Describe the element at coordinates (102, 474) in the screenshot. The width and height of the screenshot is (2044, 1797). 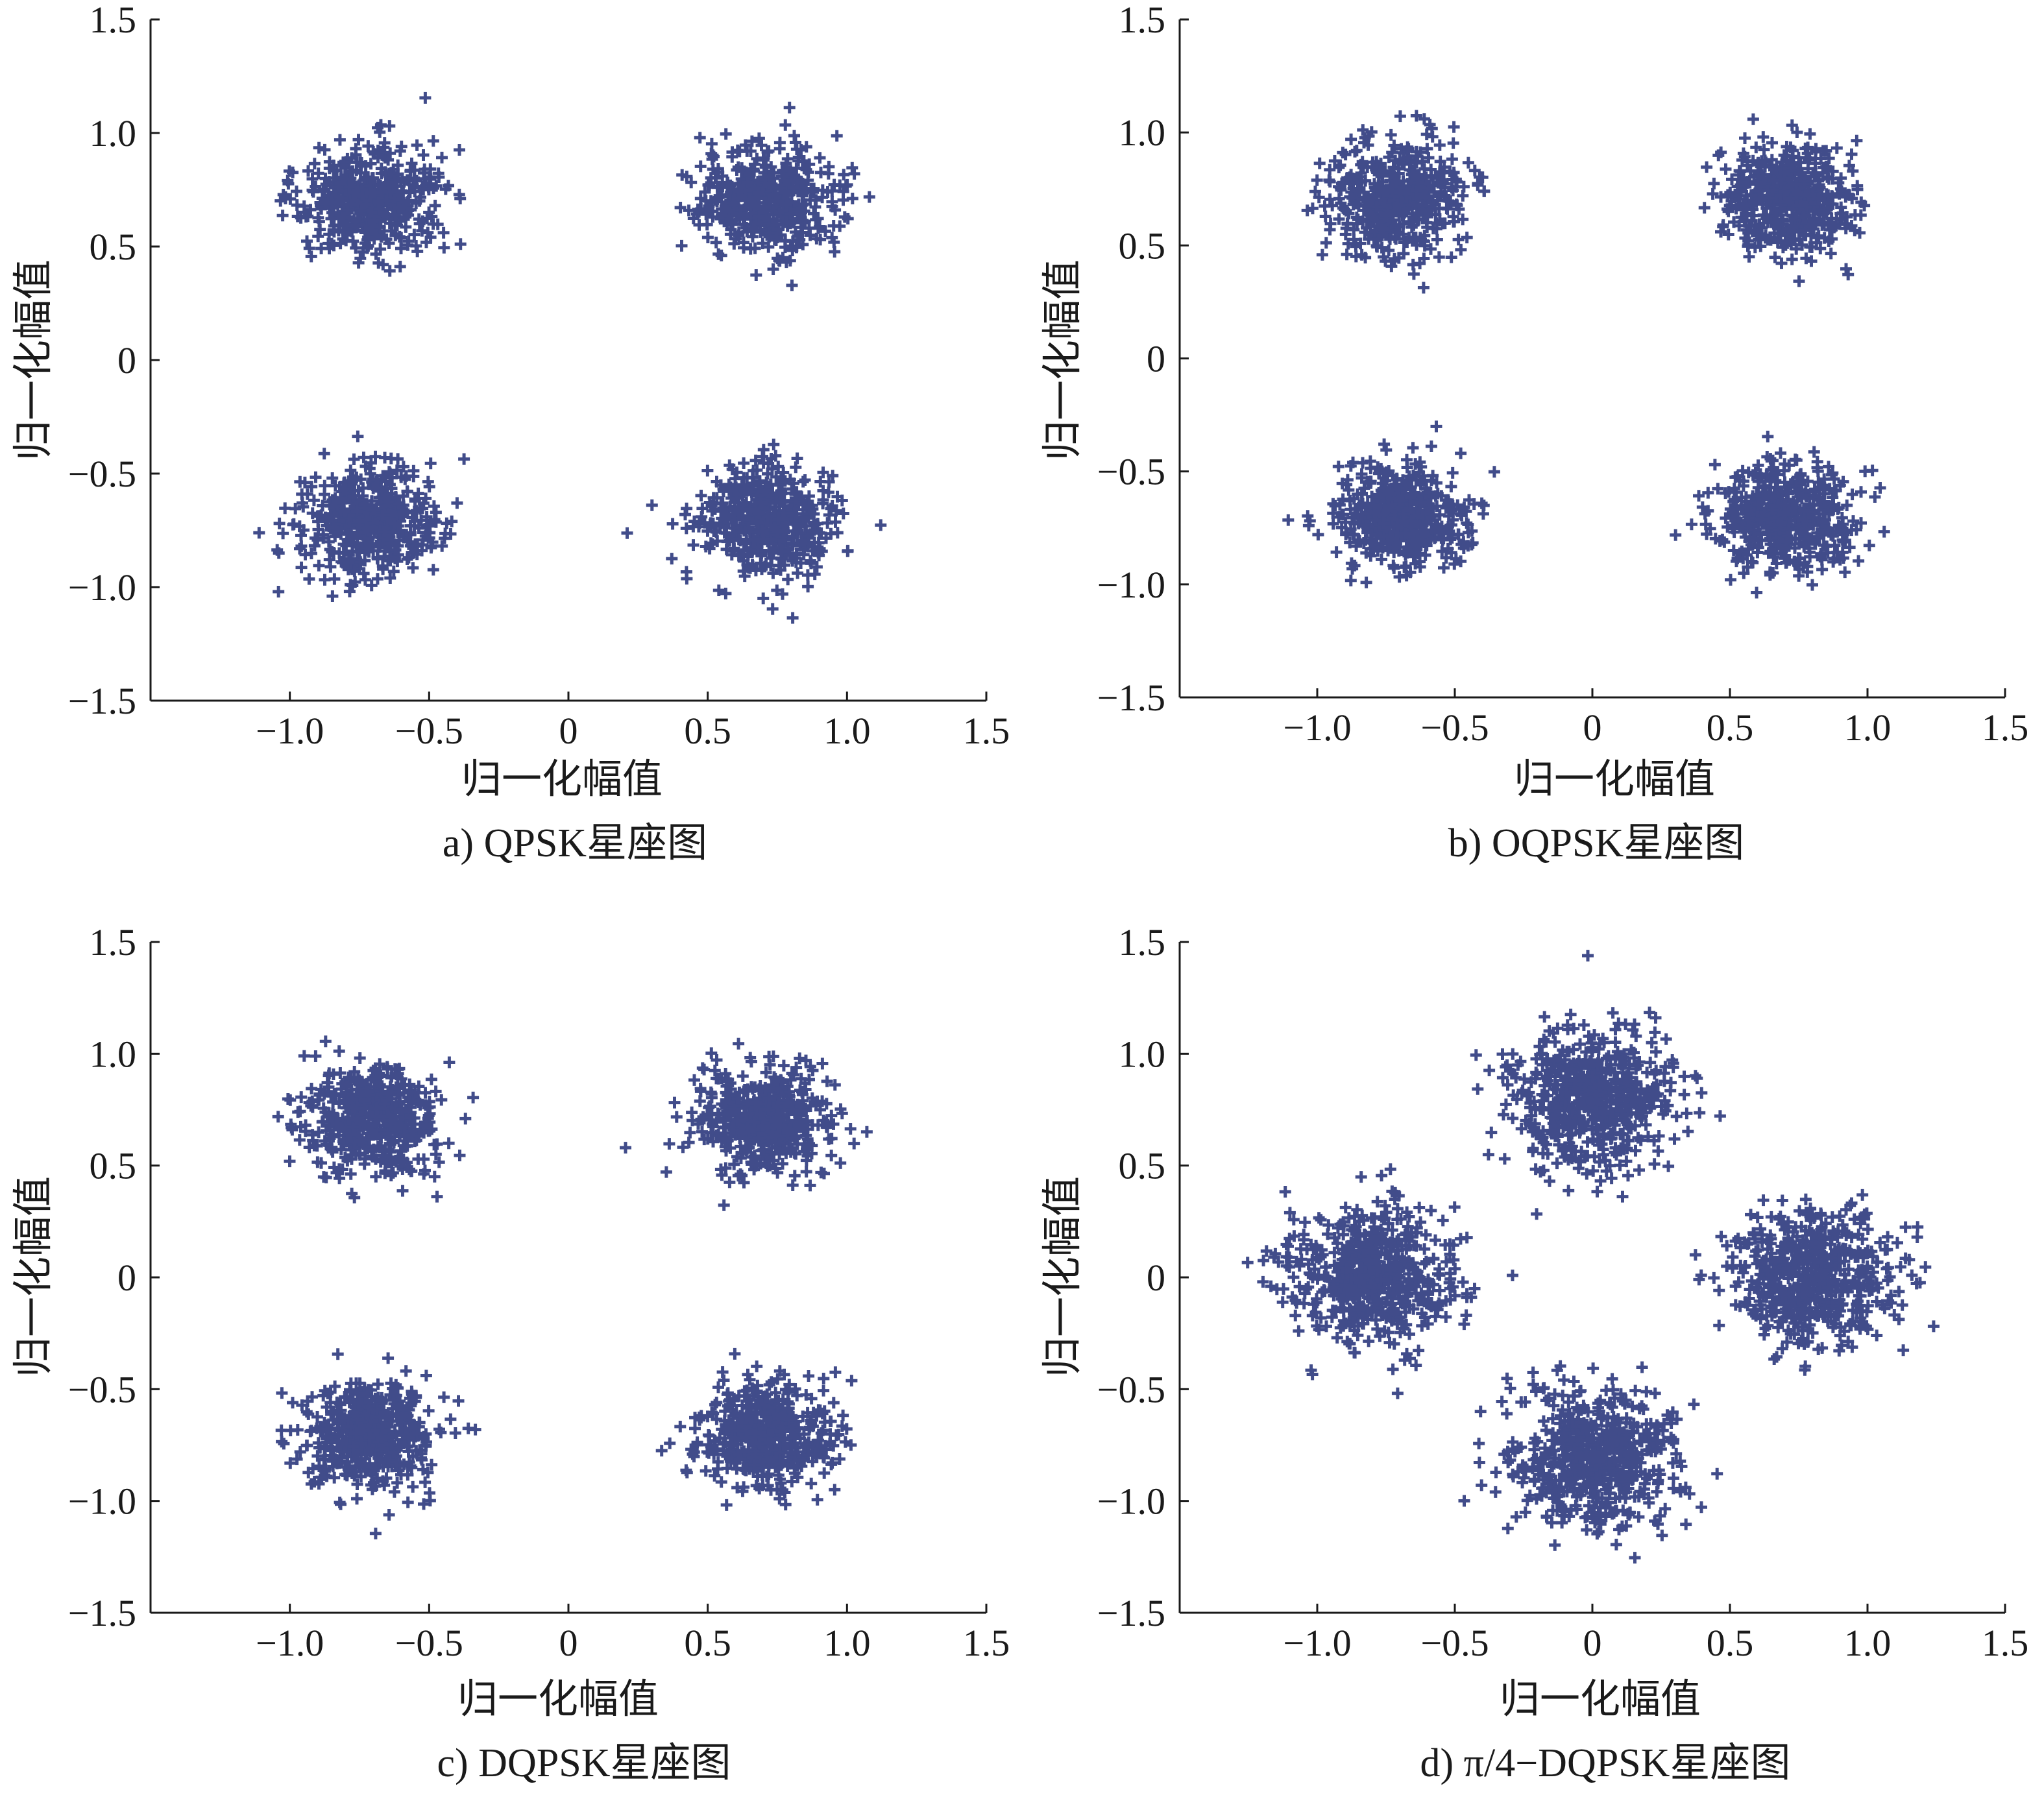
I see `panel-a-y-tick-label: −0.5` at that location.